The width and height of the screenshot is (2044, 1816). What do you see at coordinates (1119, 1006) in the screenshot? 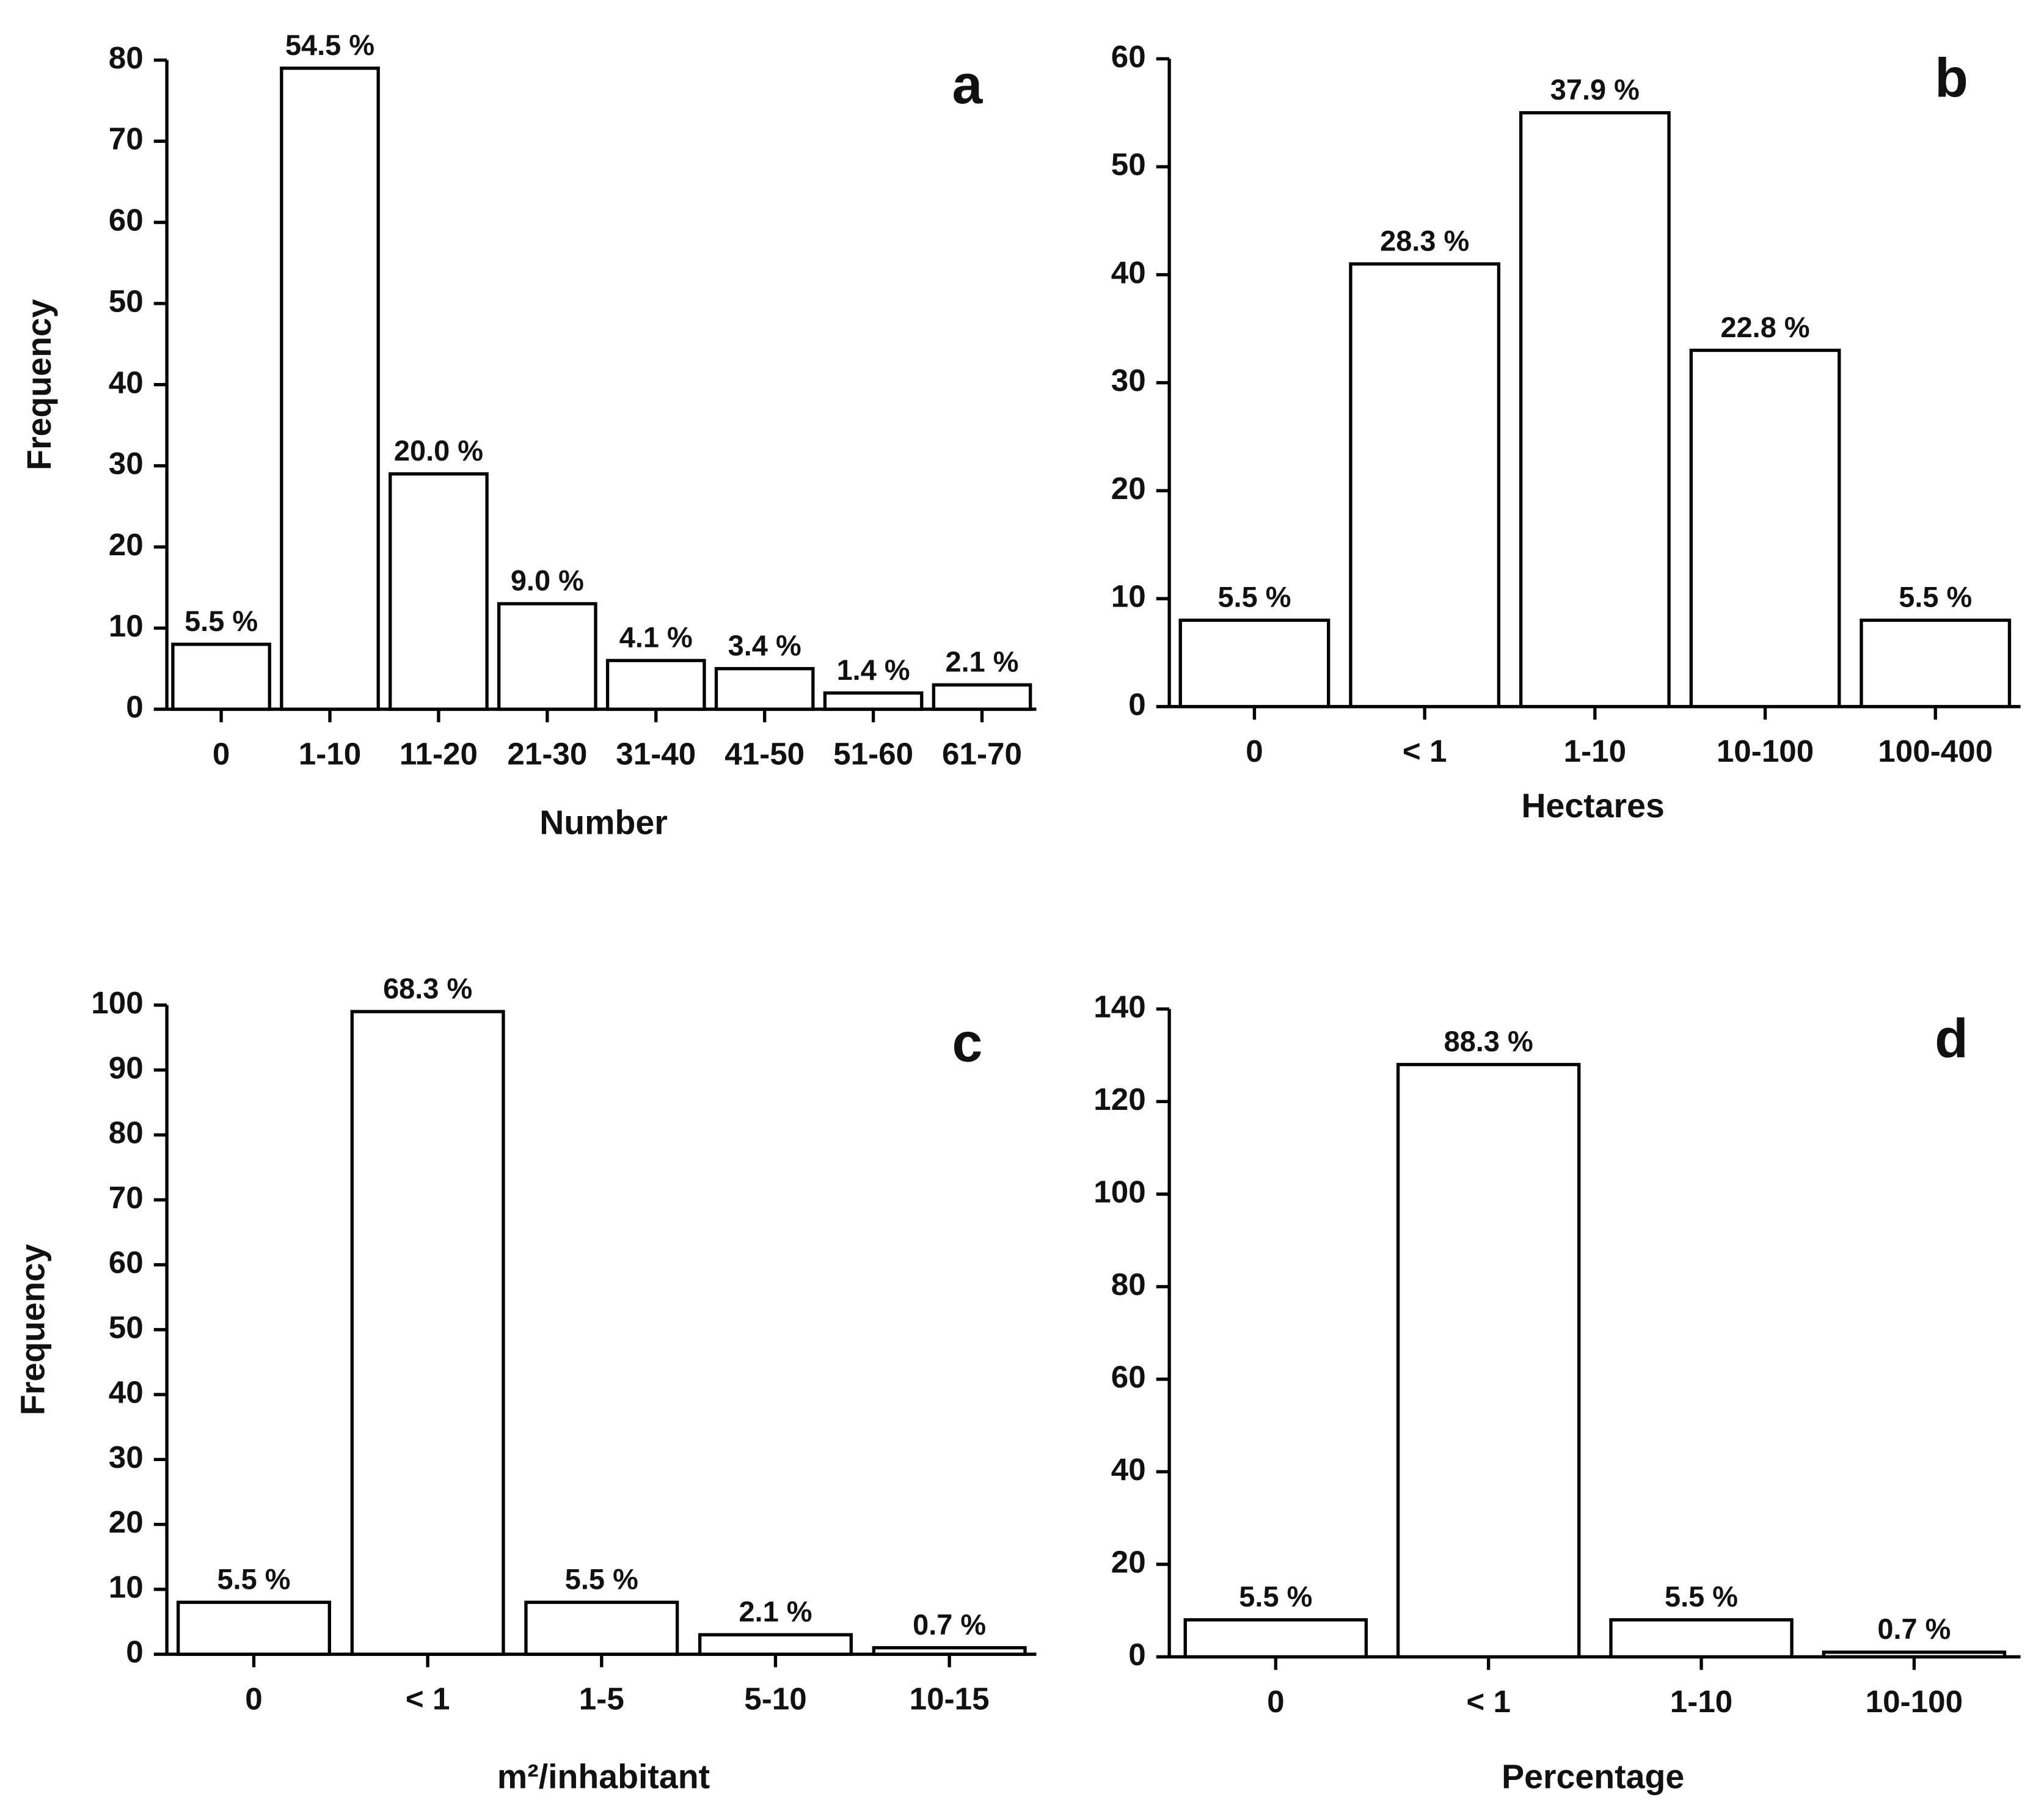
I see `y-tick-label: 140` at bounding box center [1119, 1006].